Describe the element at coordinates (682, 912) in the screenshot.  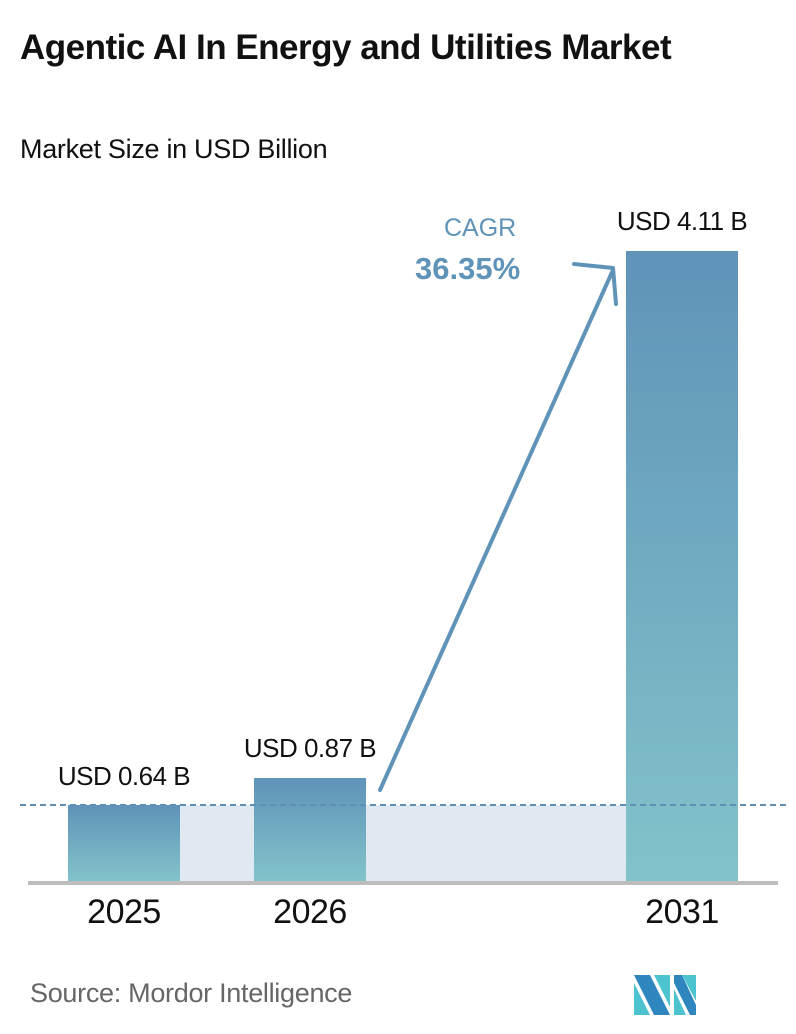
I see `x-label-2031: 2031` at that location.